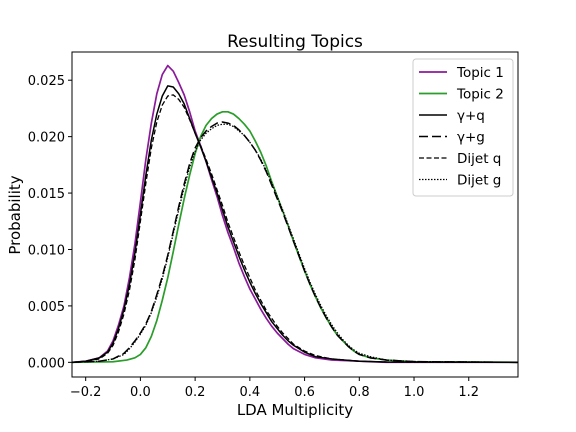 Image resolution: width=576 pixels, height=432 pixels. What do you see at coordinates (414, 392) in the screenshot?
I see `x-tick-label: 1.0` at bounding box center [414, 392].